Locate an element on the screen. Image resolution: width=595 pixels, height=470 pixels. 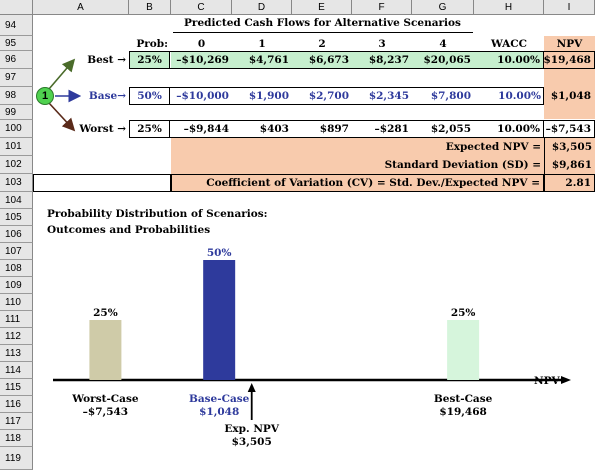
corner-cell is located at coordinates (16, 7).